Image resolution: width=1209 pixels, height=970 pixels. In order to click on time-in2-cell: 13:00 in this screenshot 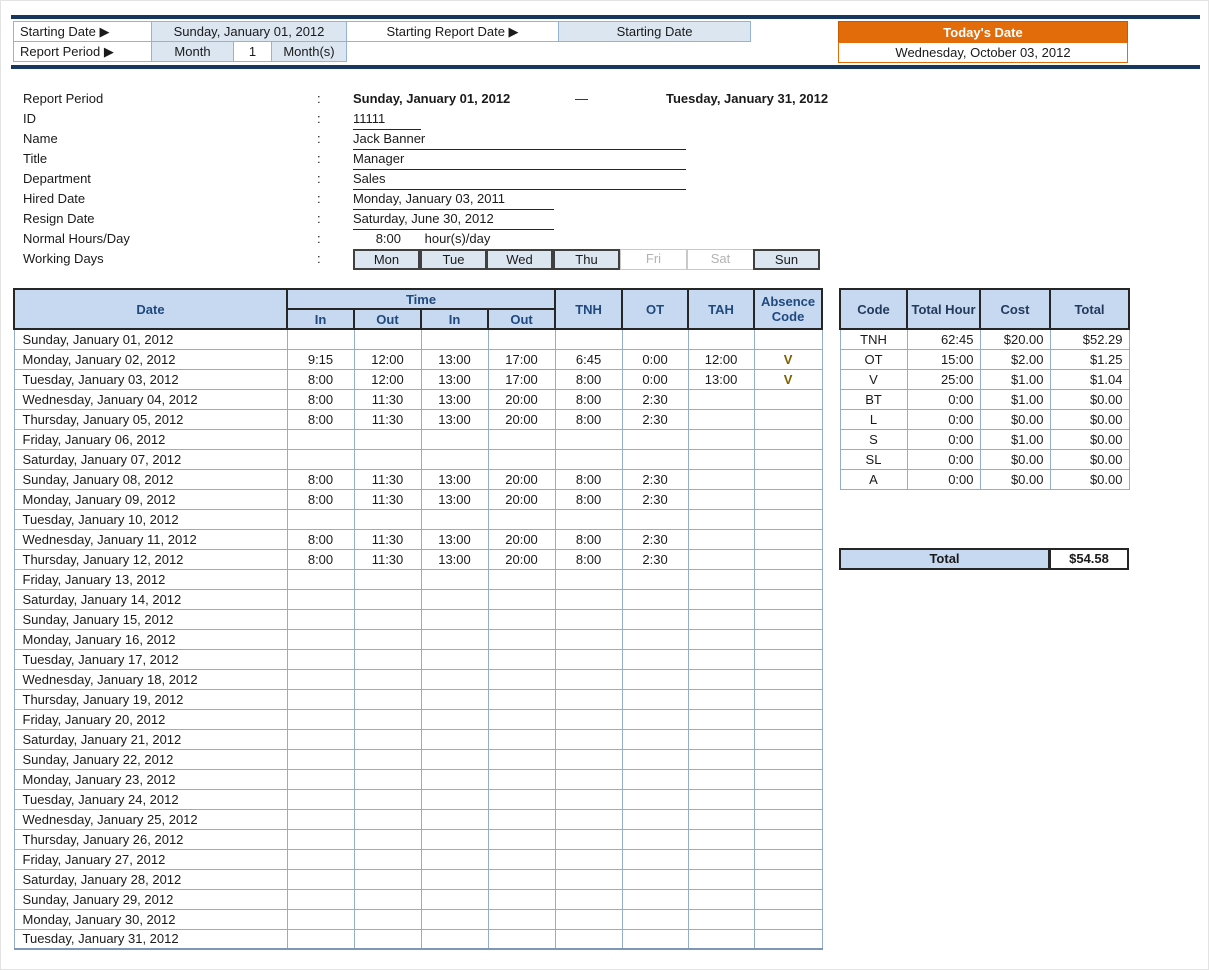, I will do `click(454, 559)`.